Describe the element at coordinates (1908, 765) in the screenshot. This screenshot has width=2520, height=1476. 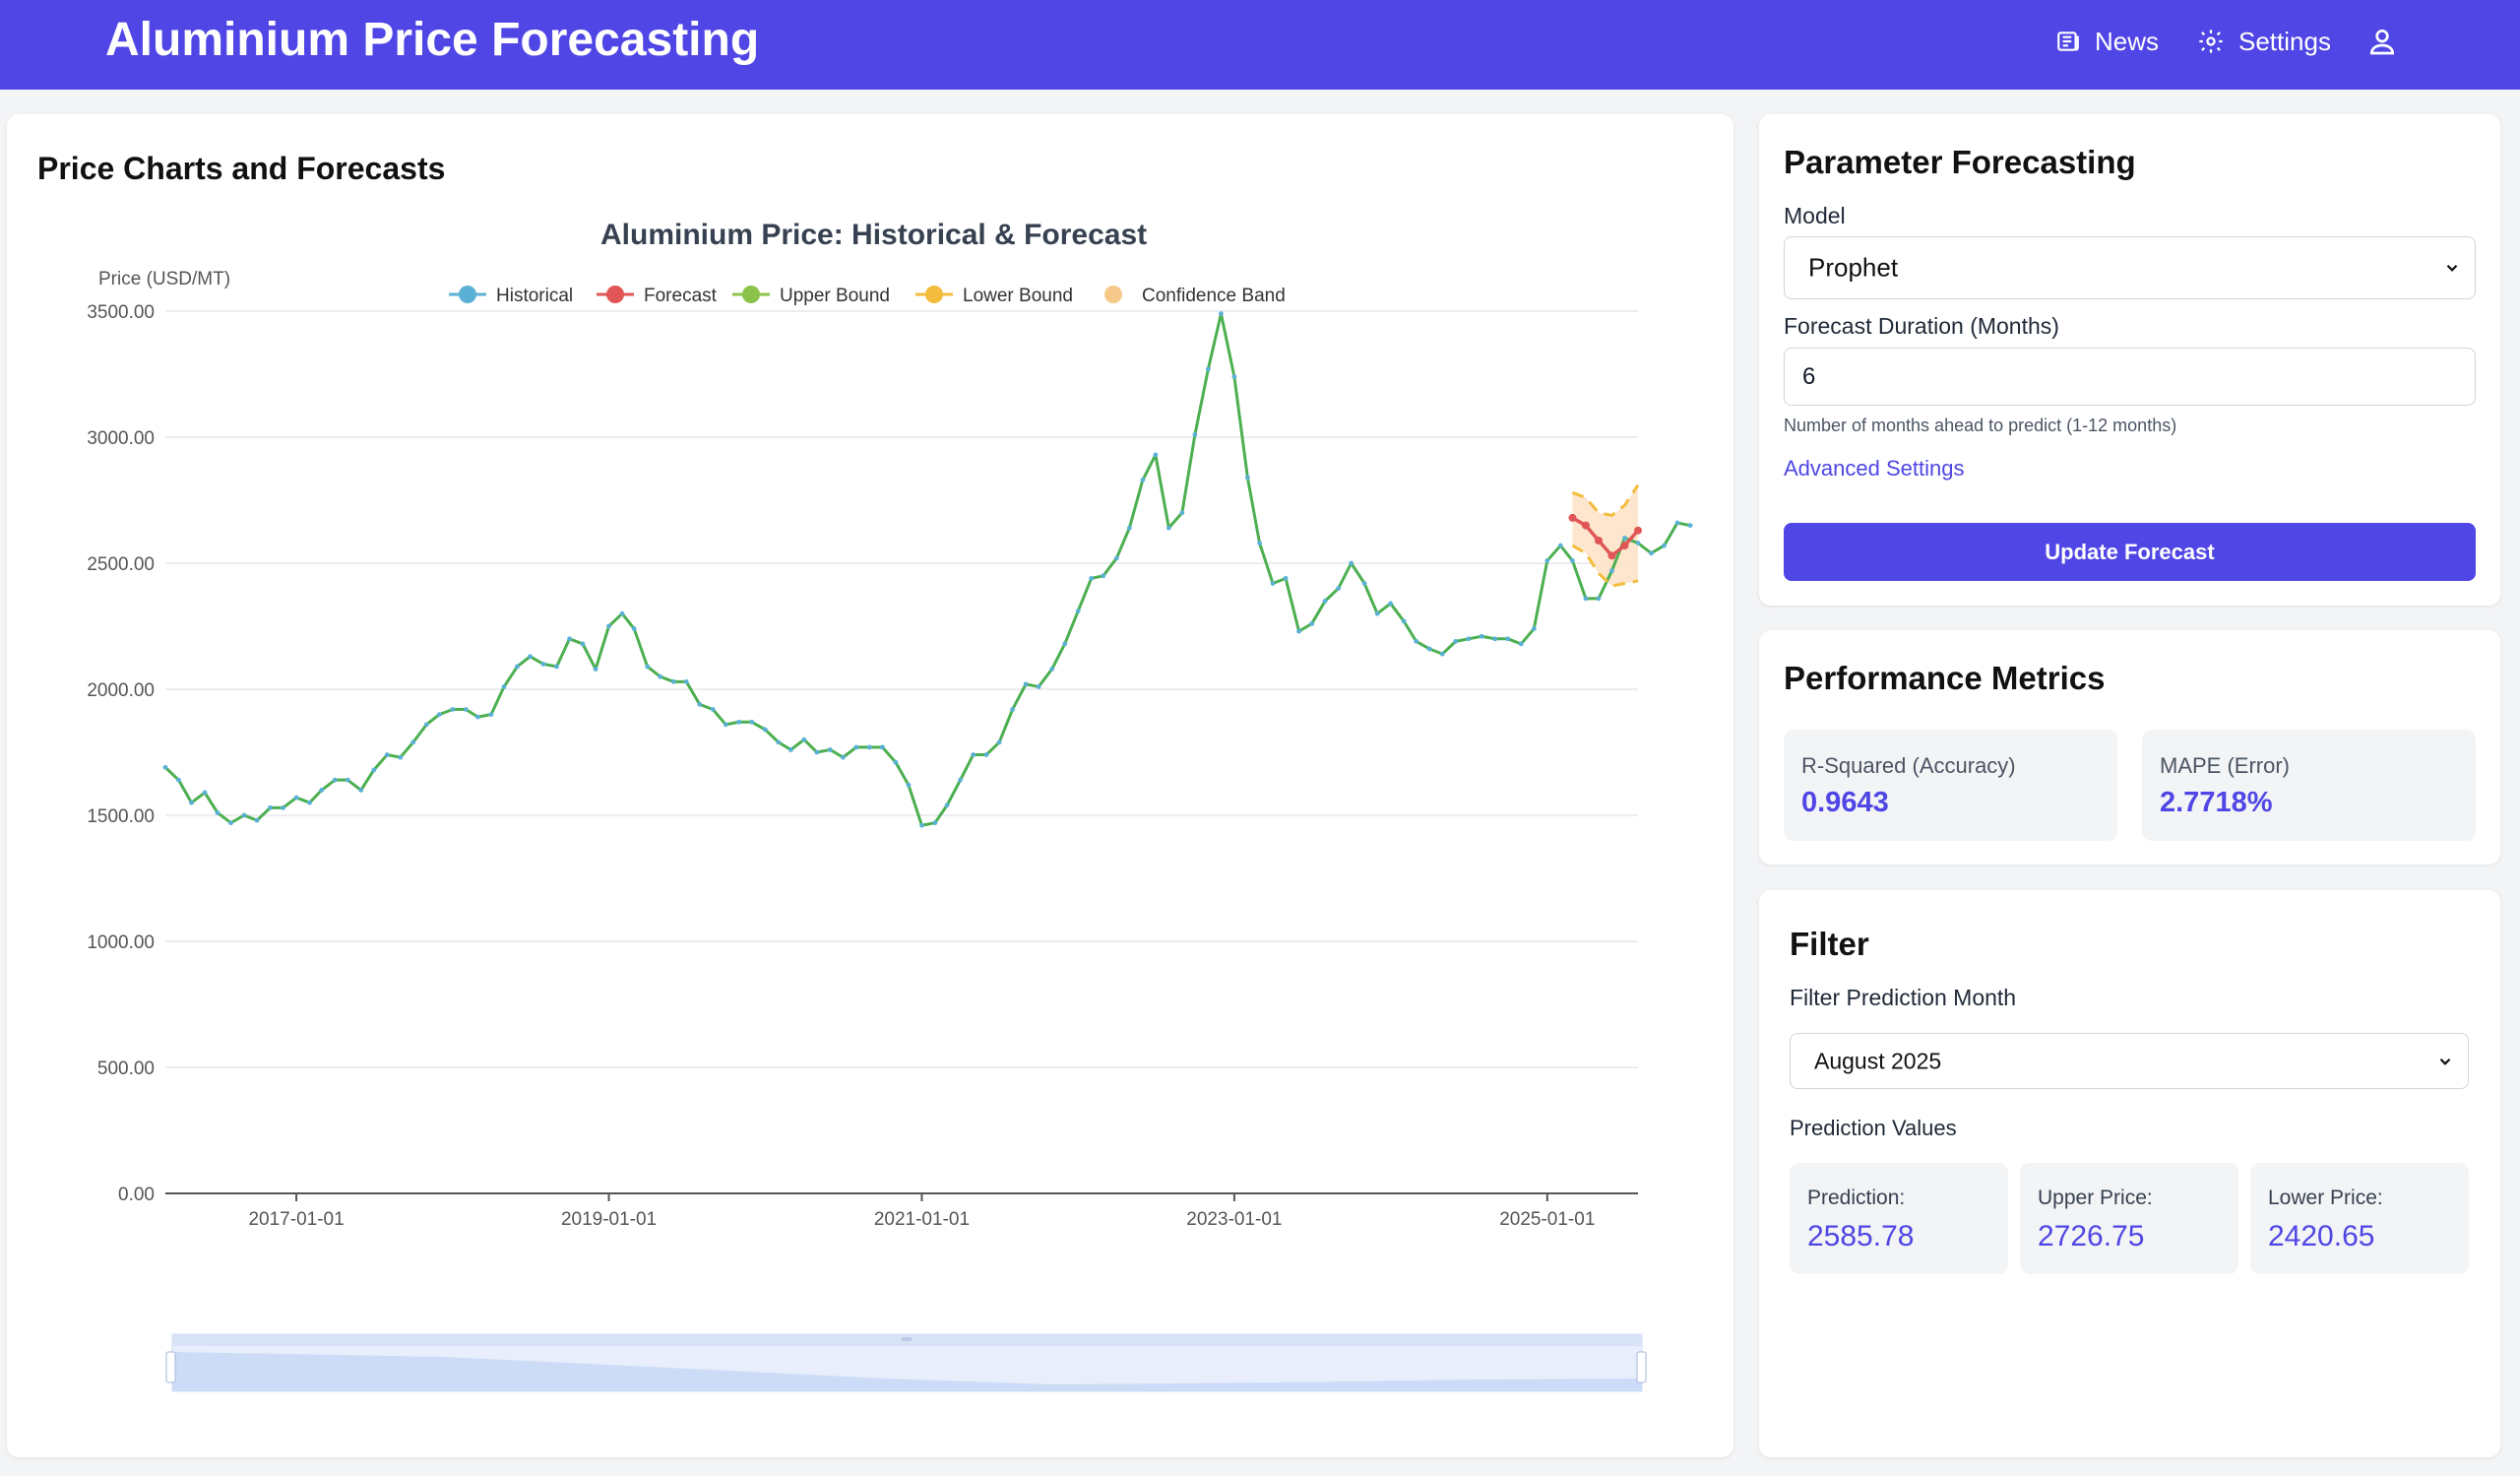
I see `r-squared-label: R-Squared (Accuracy)` at that location.